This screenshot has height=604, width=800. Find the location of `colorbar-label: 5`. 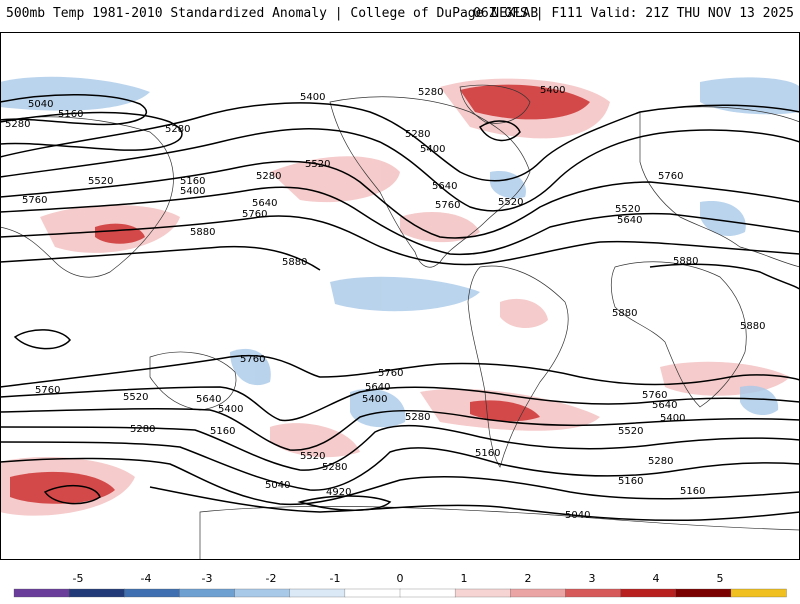

colorbar-label: 5 is located at coordinates (720, 578).